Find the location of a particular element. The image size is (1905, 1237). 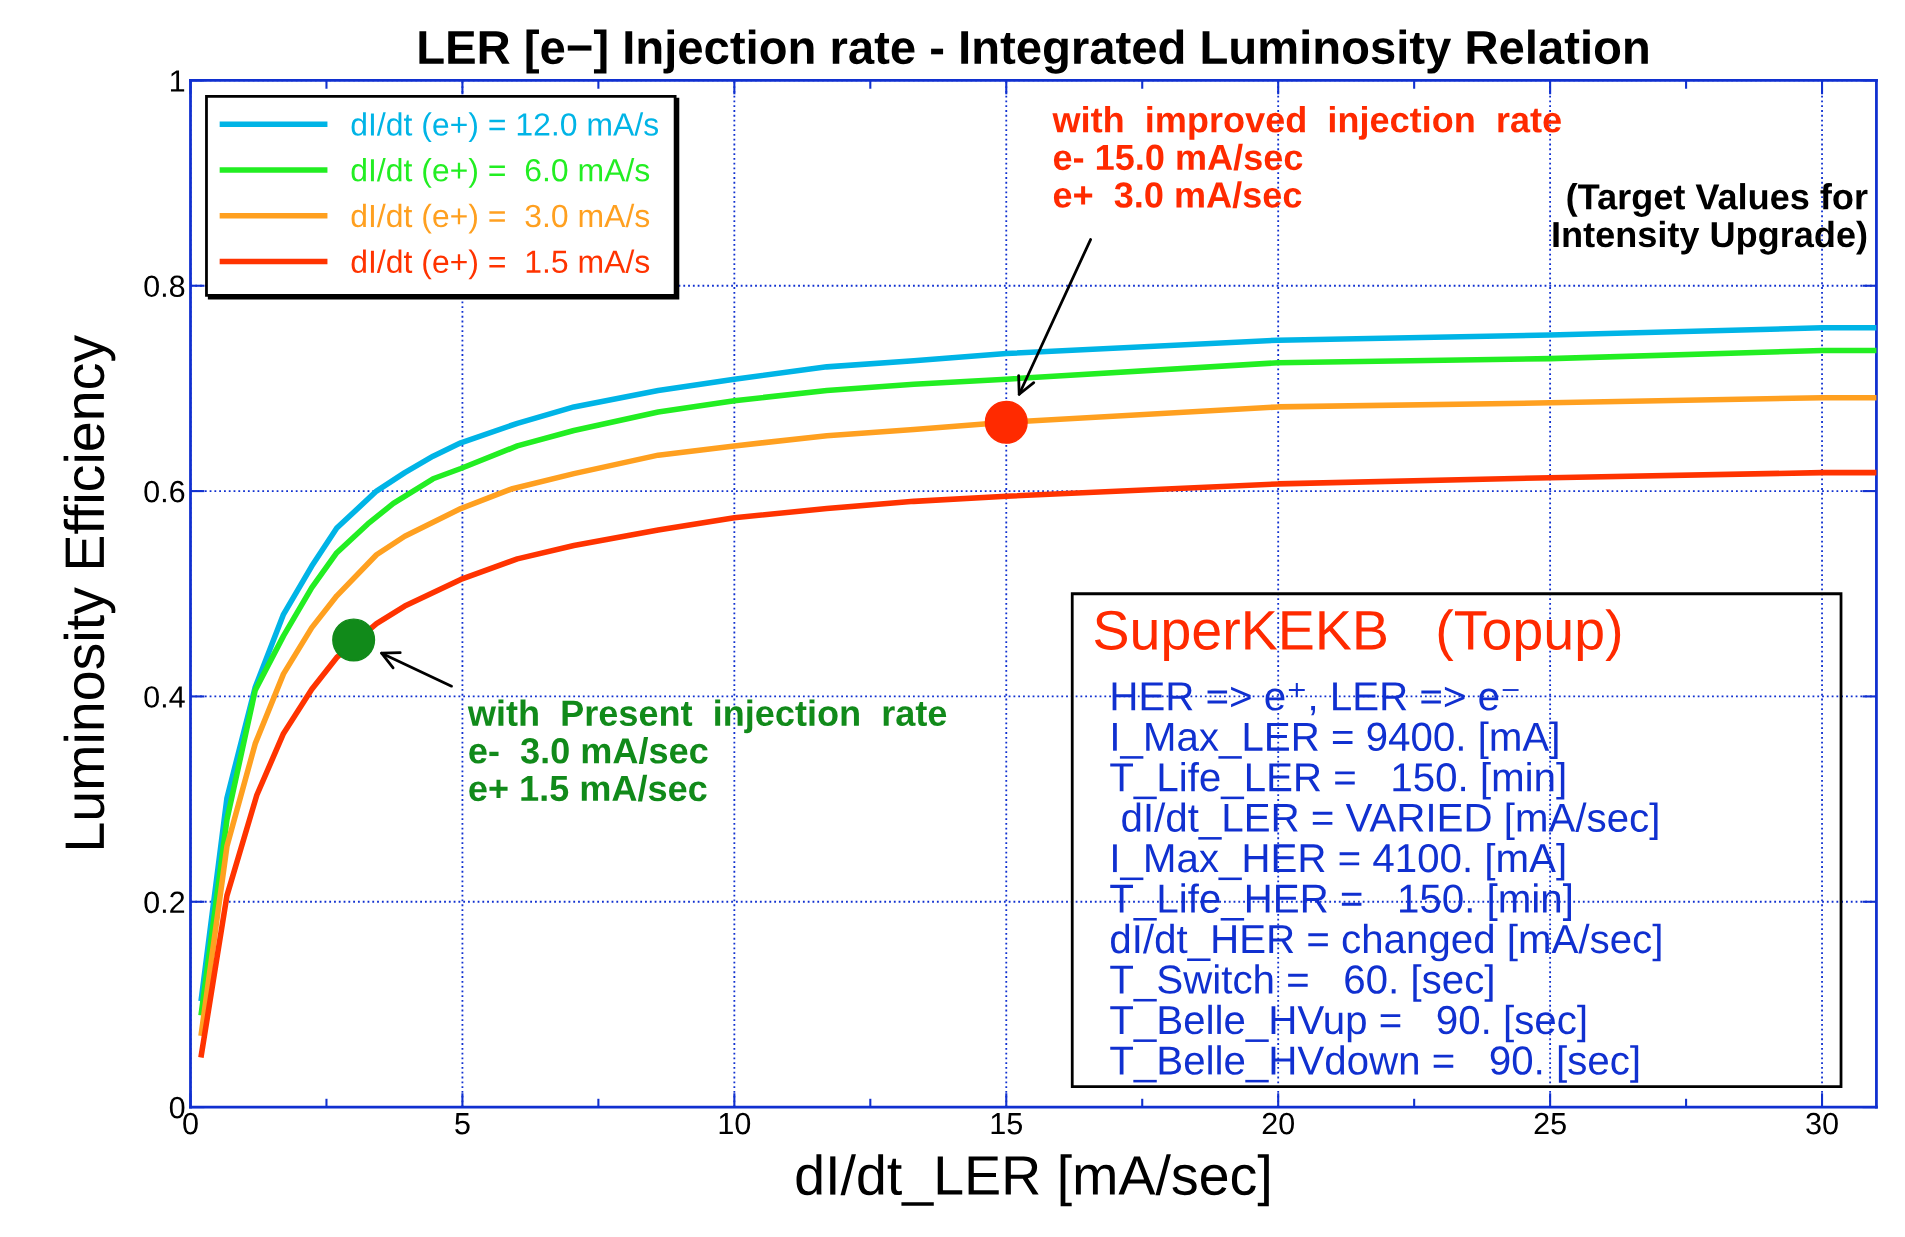

legend-label: dI/dt (e+) = 1.5 mA/s is located at coordinates (500, 264).